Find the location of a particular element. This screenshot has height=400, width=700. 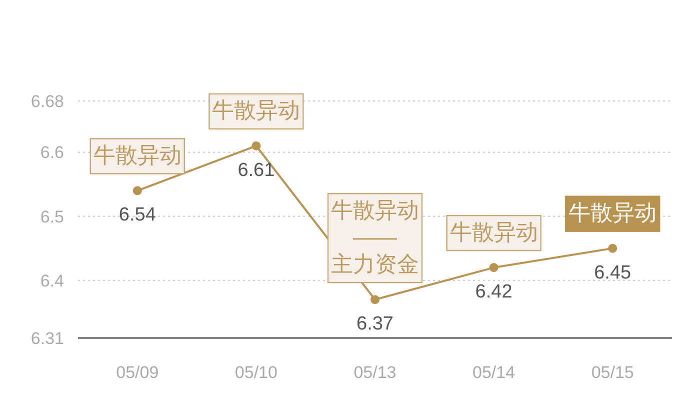

data-label: 6.42 is located at coordinates (493, 292).